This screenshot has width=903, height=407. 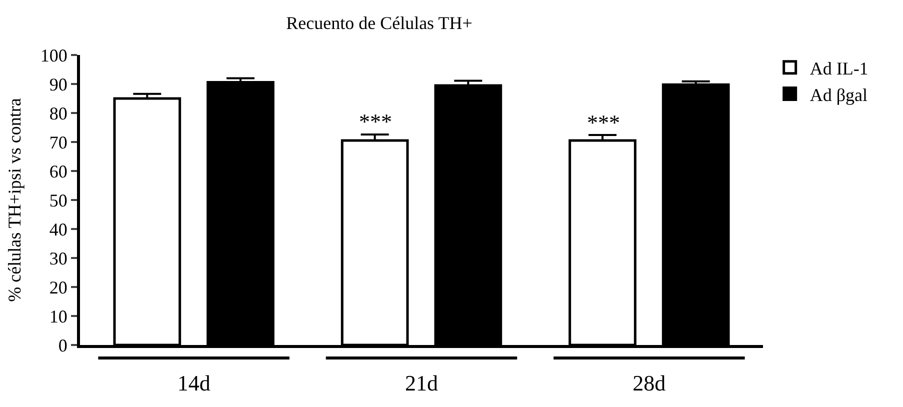 What do you see at coordinates (58, 84) in the screenshot?
I see `y-tick-label: 90` at bounding box center [58, 84].